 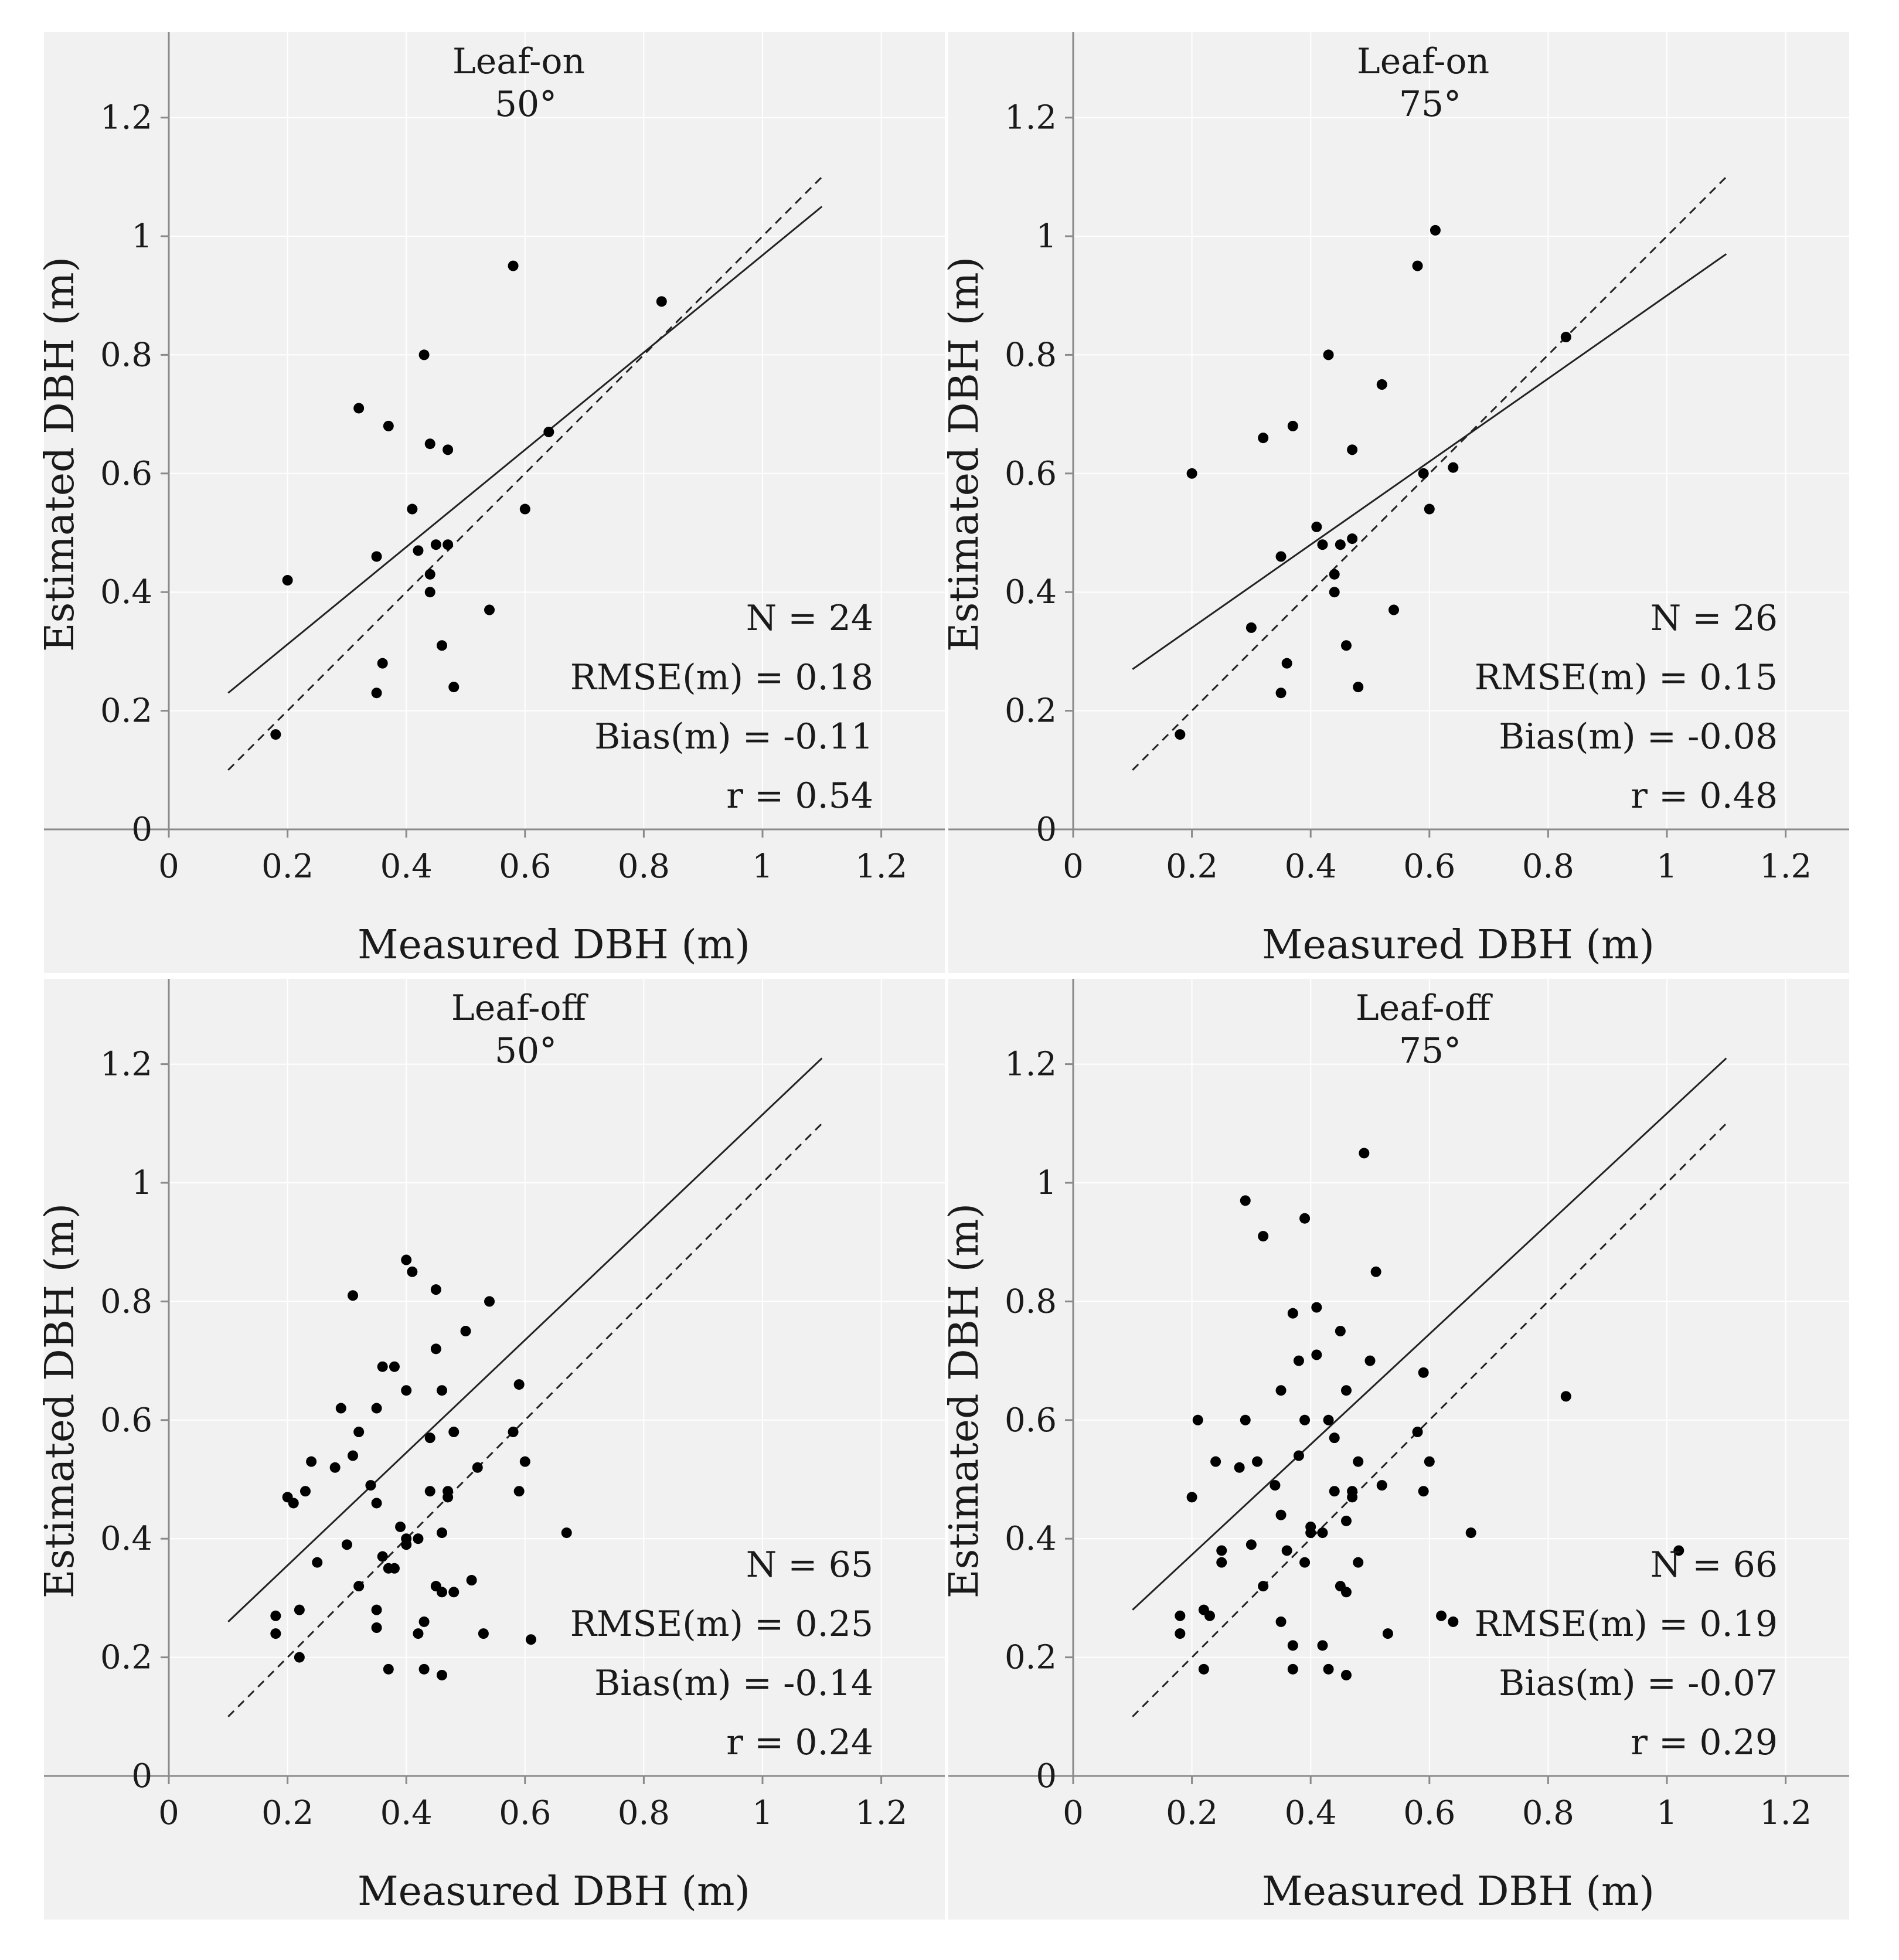 I want to click on stat-rmse: RMSE(m) = 0.25, so click(x=722, y=1625).